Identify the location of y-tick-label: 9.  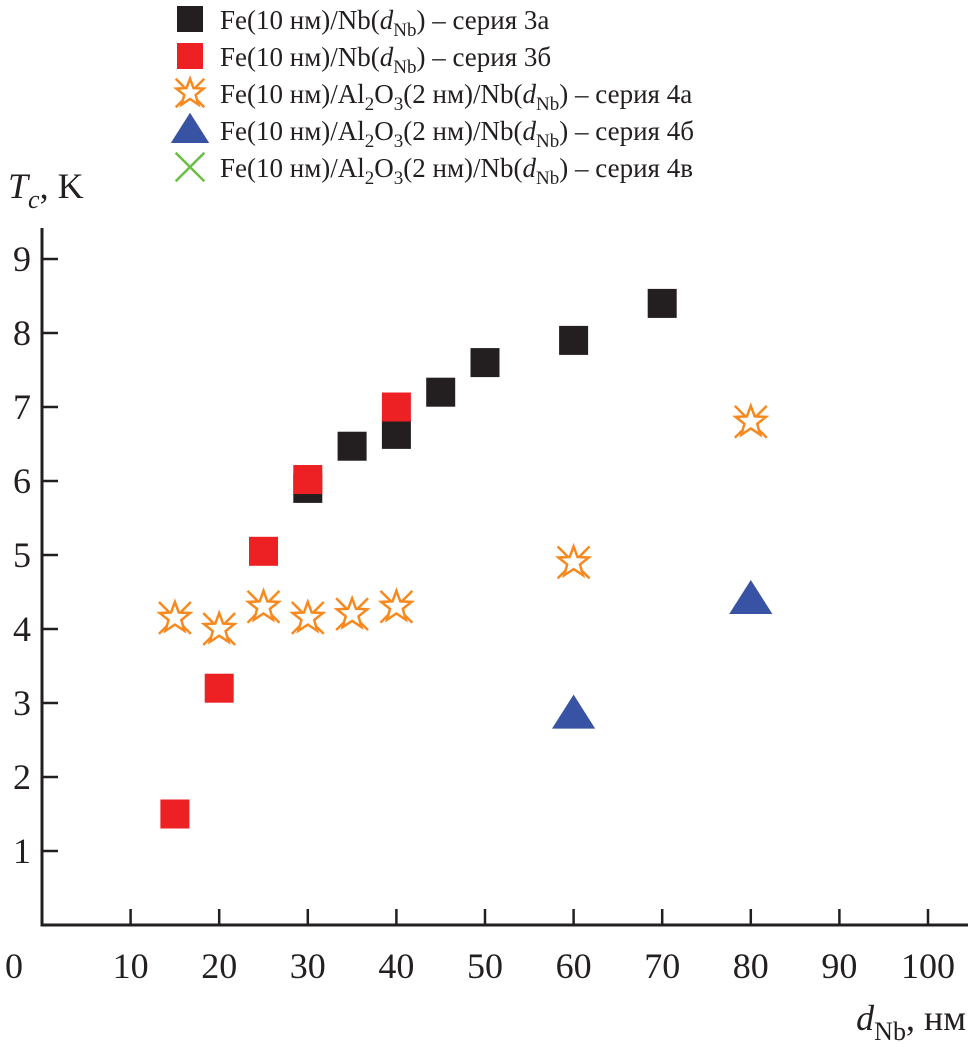
(22, 259).